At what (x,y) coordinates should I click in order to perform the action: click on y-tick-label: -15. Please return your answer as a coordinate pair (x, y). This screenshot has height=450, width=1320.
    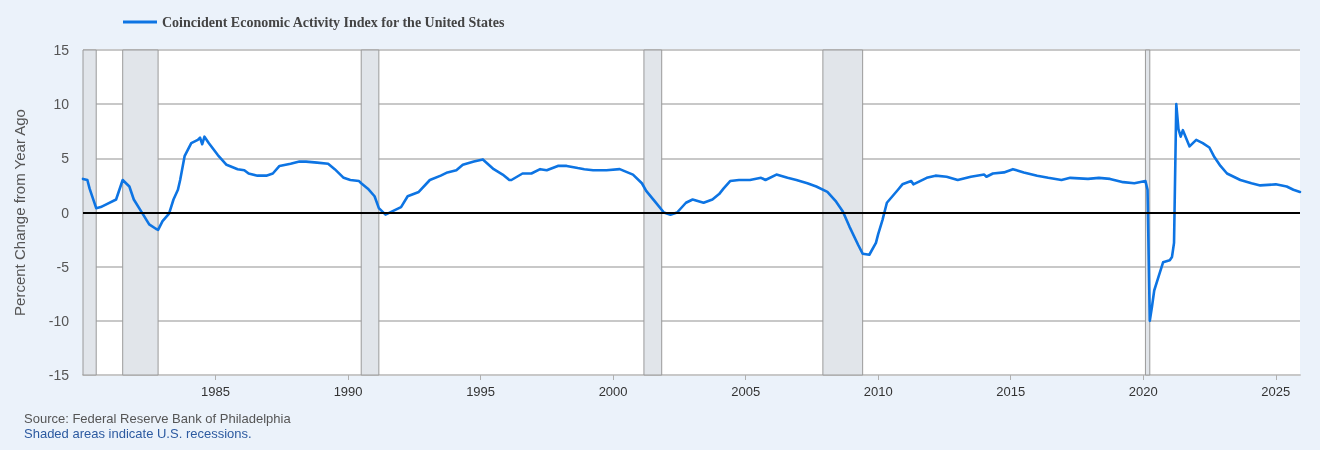
    Looking at the image, I should click on (59, 375).